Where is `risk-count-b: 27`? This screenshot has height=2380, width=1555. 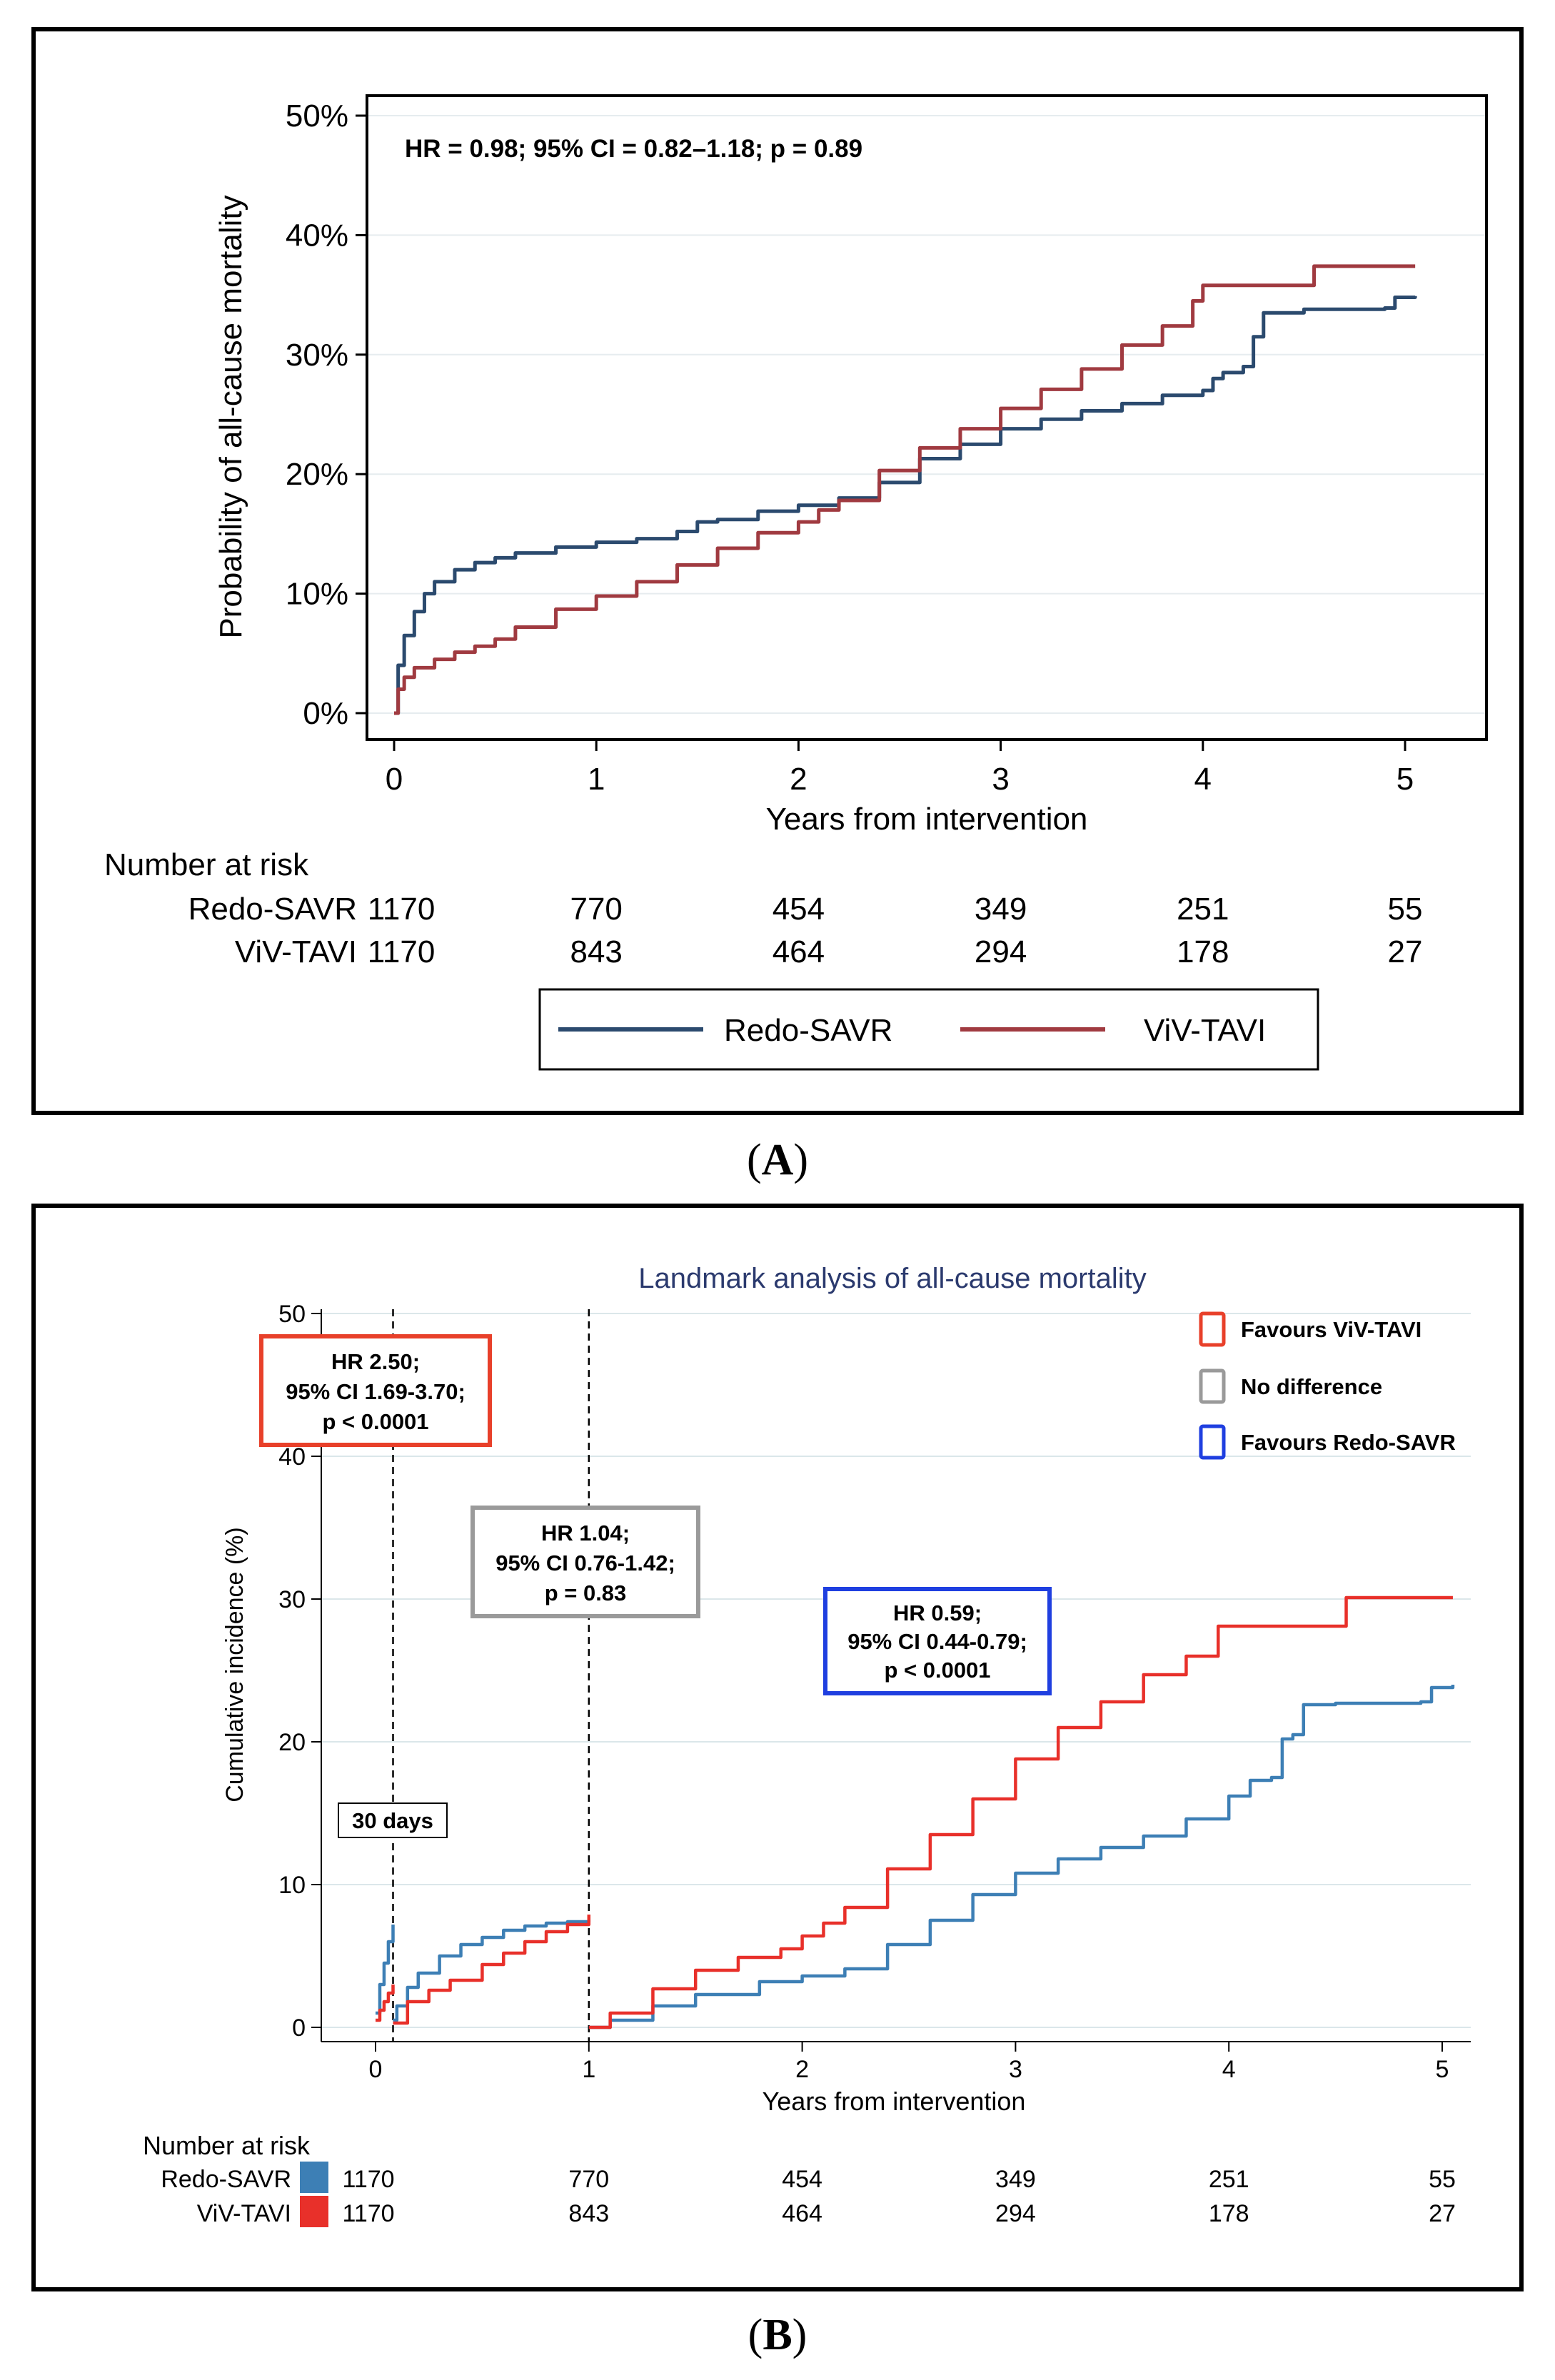
risk-count-b: 27 is located at coordinates (1443, 2213).